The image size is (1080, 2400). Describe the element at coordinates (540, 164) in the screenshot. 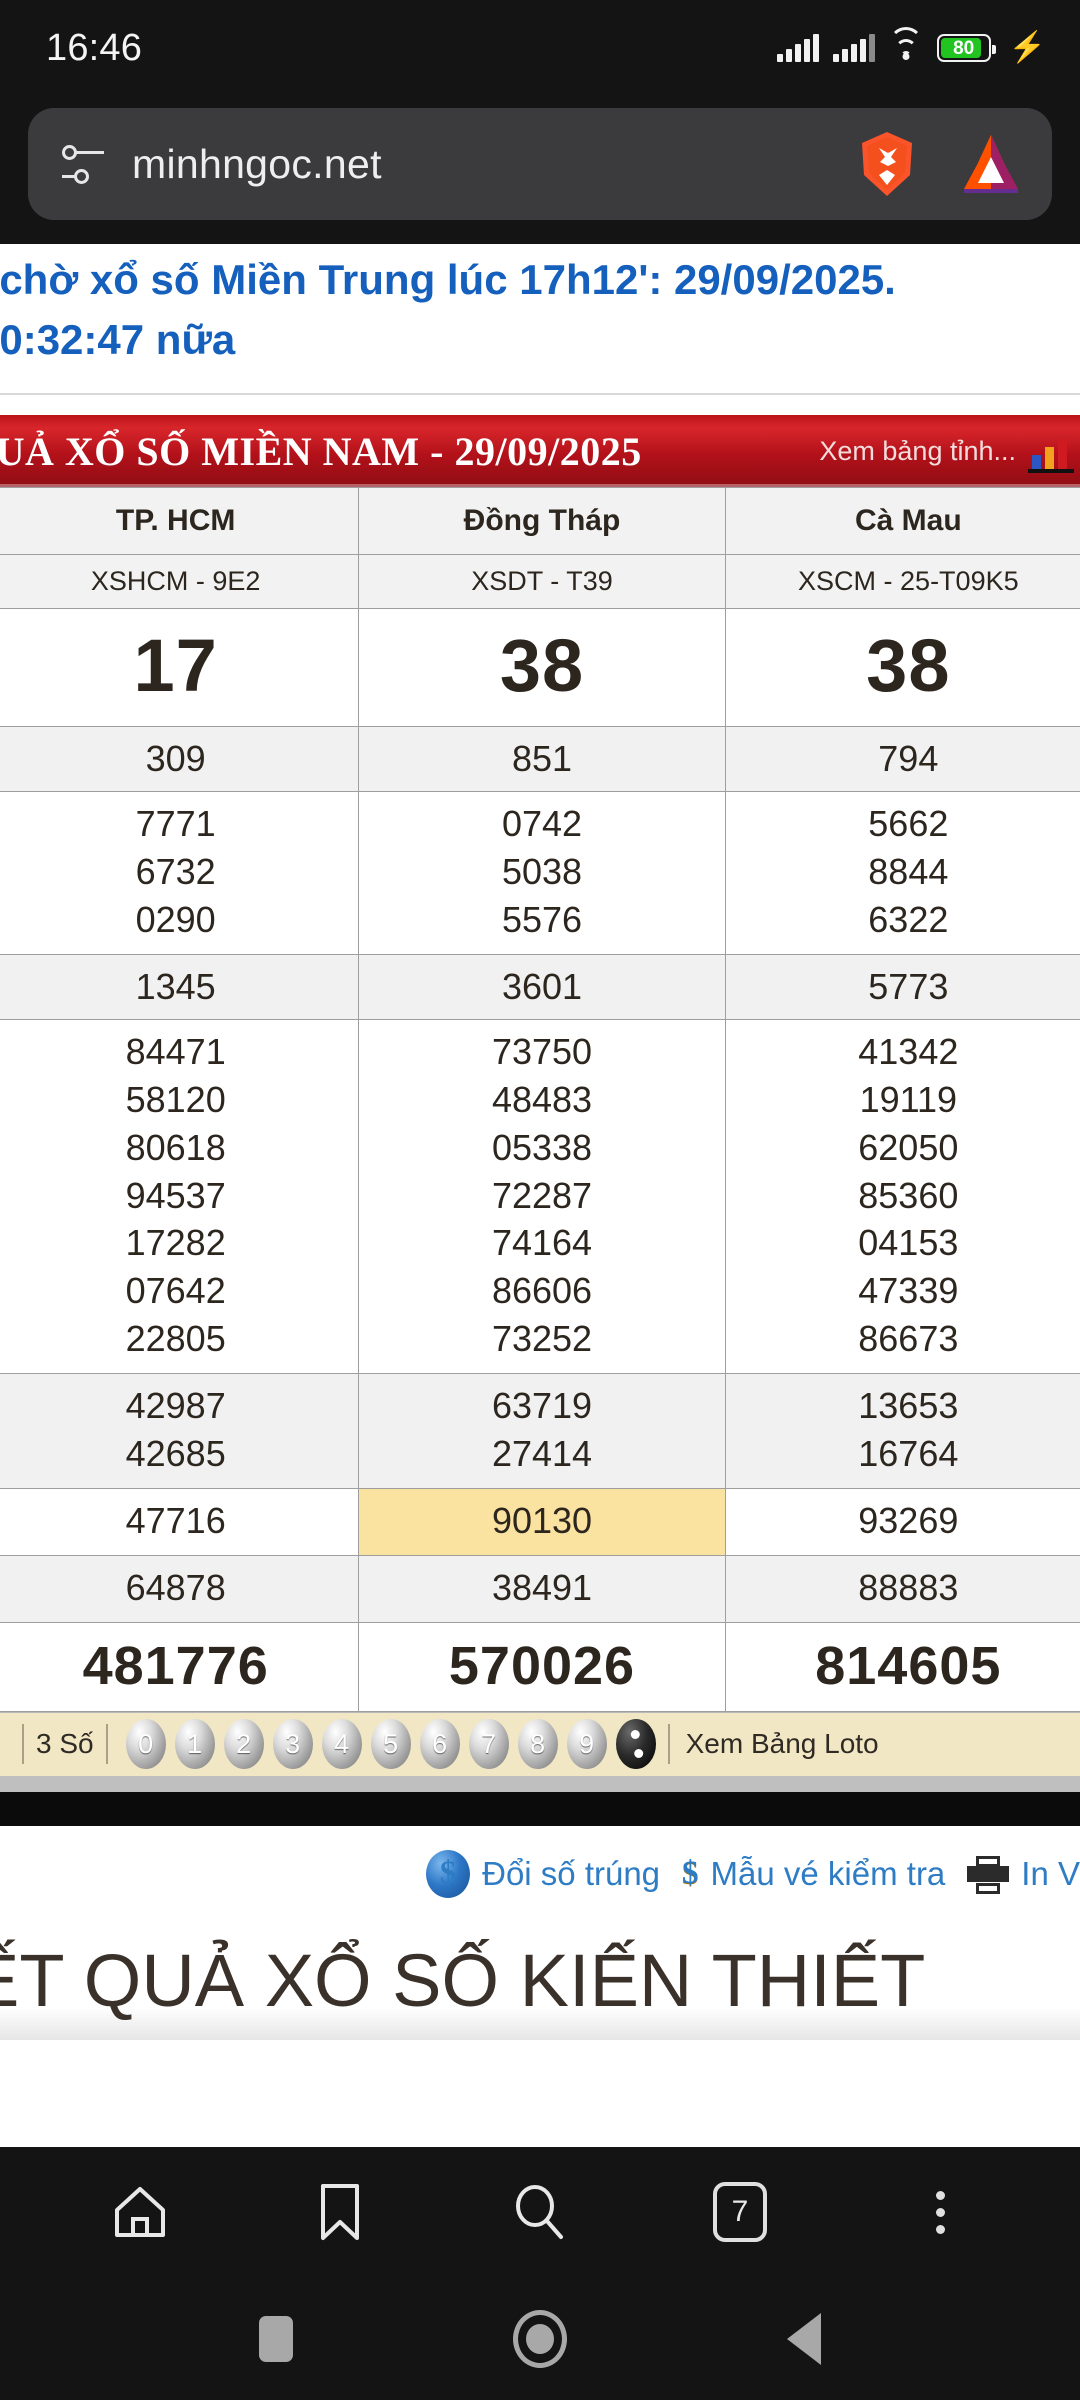

I see `url-bar: minhngoc.net` at that location.